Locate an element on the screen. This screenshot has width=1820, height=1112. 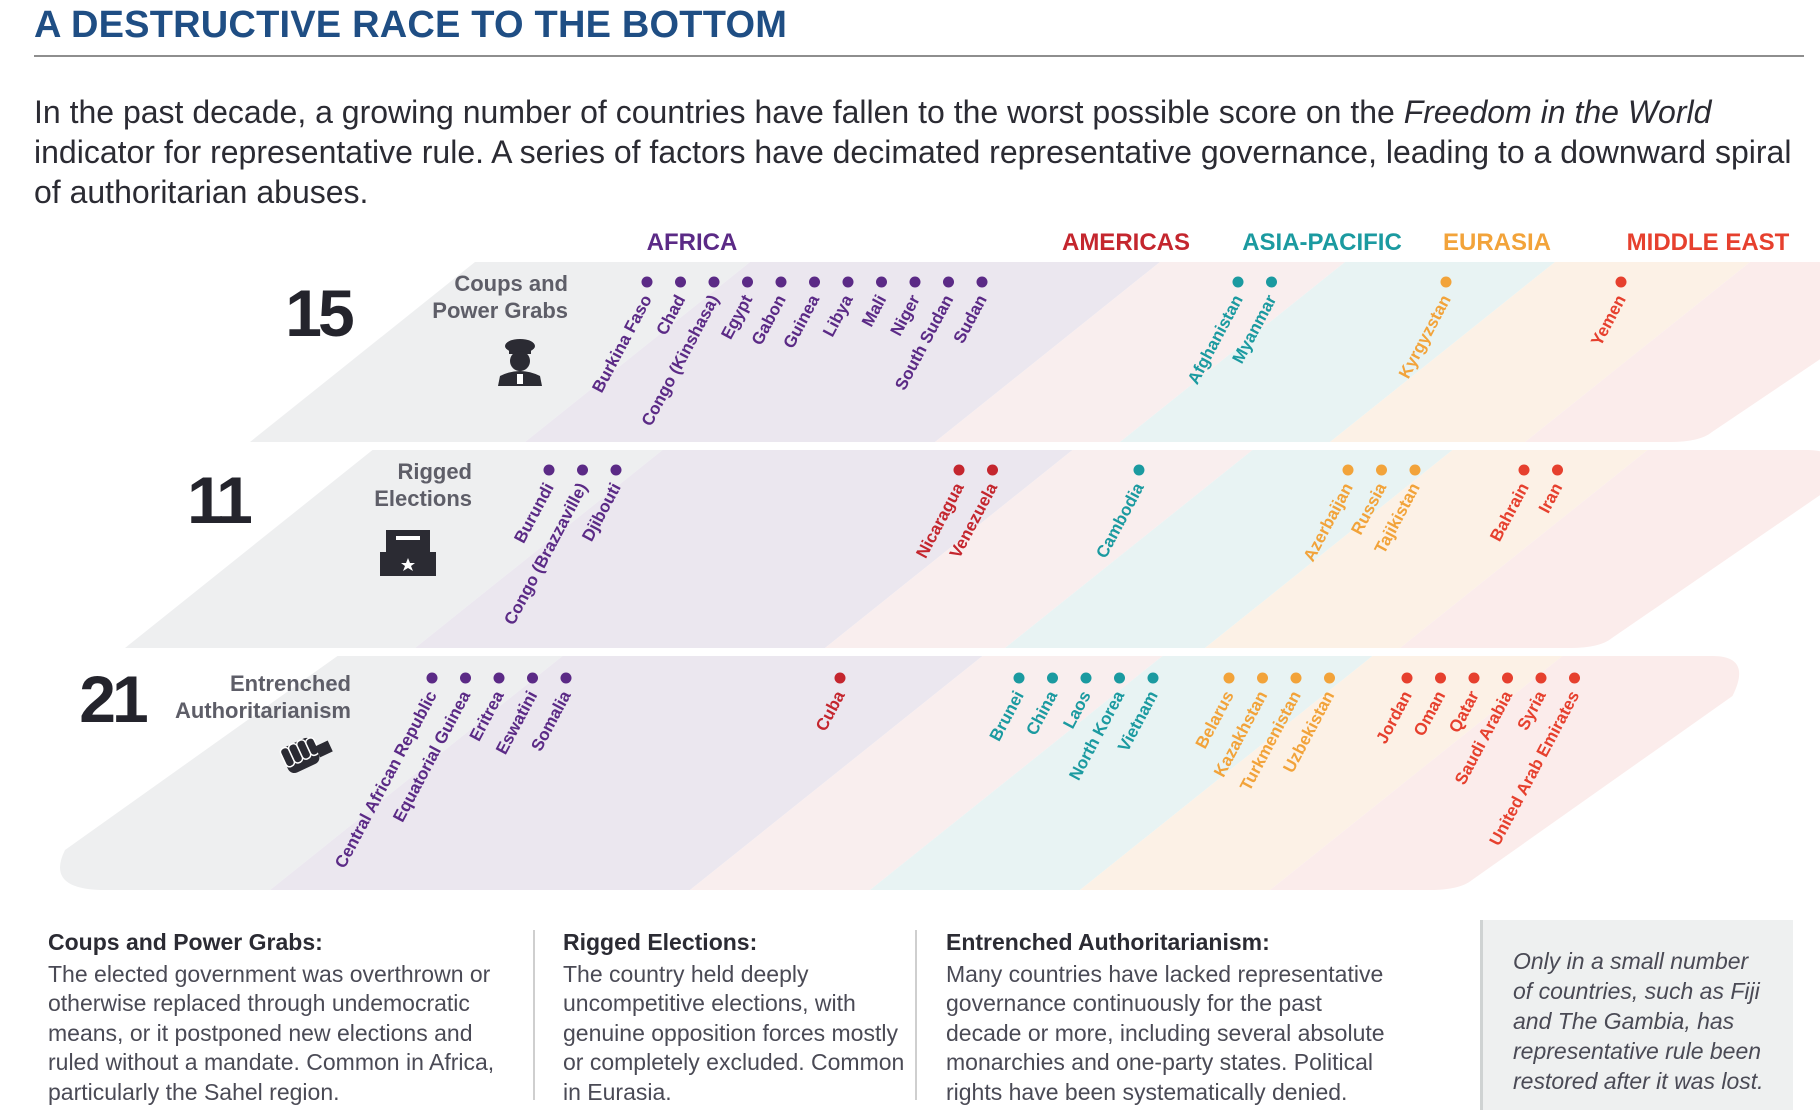
row-category-label: Coups and is located at coordinates (511, 283).